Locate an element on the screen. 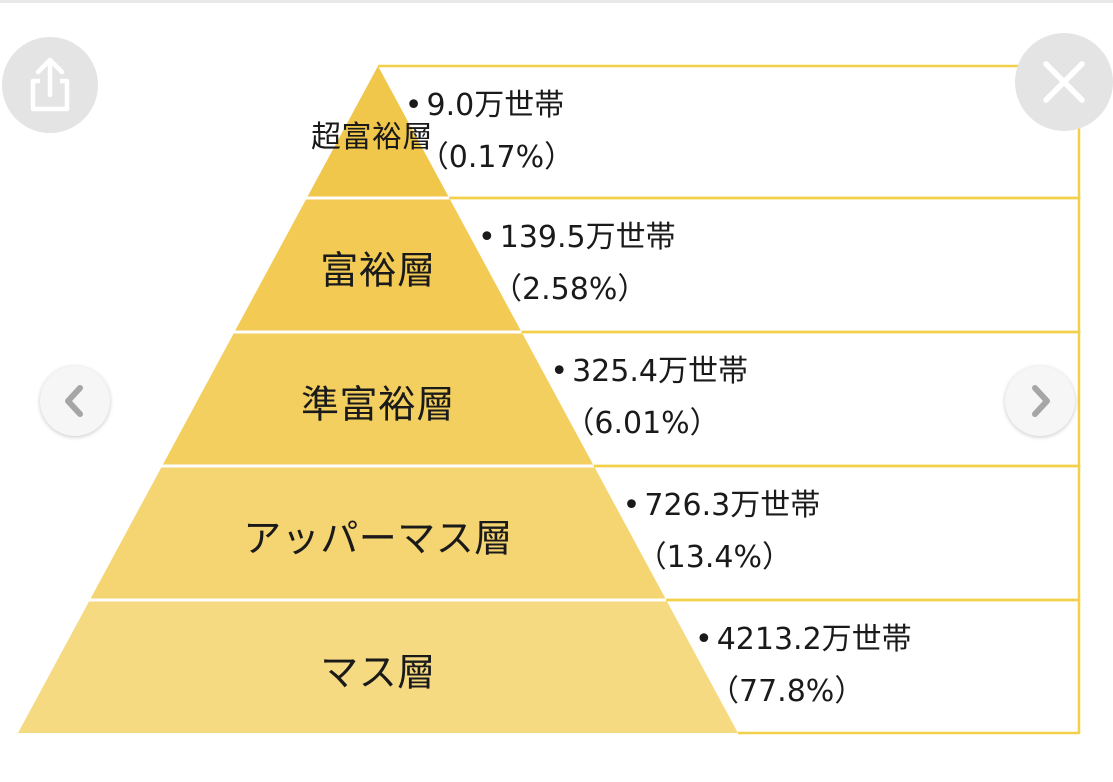 This screenshot has height=782, width=1113. tier-info: 139.5万世帯2.58% is located at coordinates (577, 264).